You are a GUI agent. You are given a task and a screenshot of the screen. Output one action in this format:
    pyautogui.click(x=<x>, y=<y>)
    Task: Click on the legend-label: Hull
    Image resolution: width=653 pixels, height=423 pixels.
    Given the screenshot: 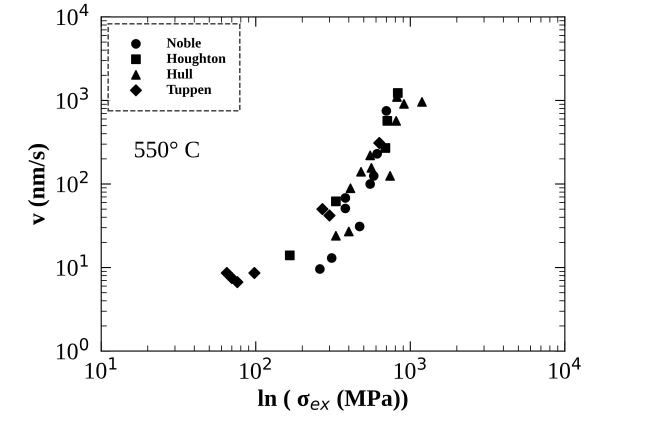 What is the action you would take?
    pyautogui.click(x=179, y=73)
    